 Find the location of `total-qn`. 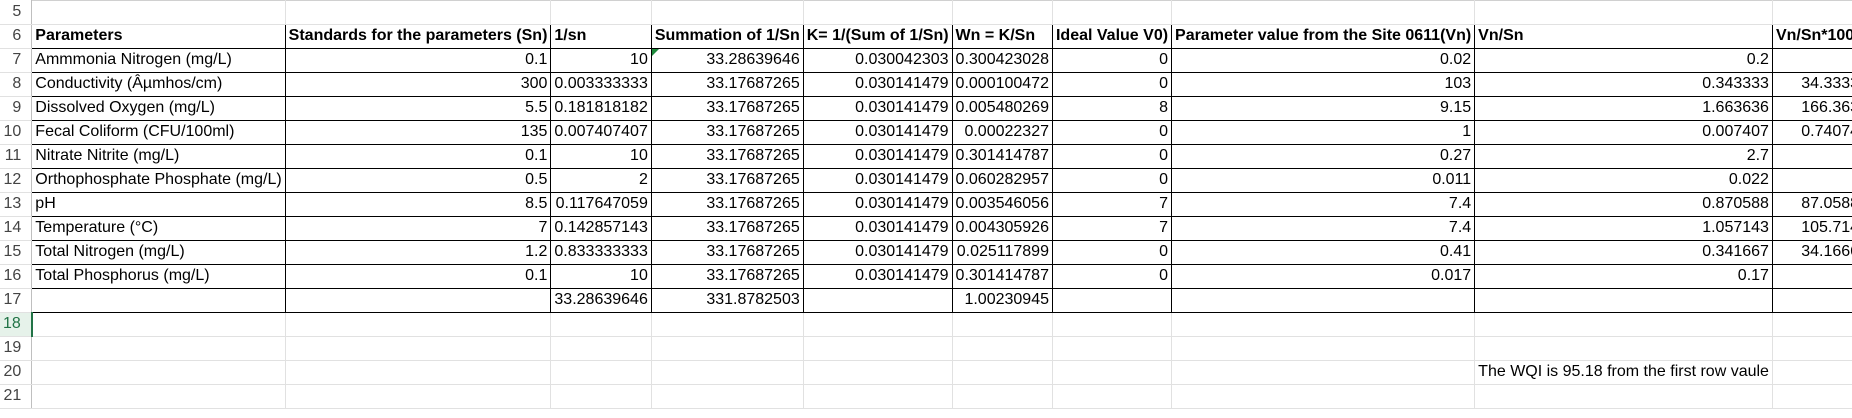

total-qn is located at coordinates (1811, 300).